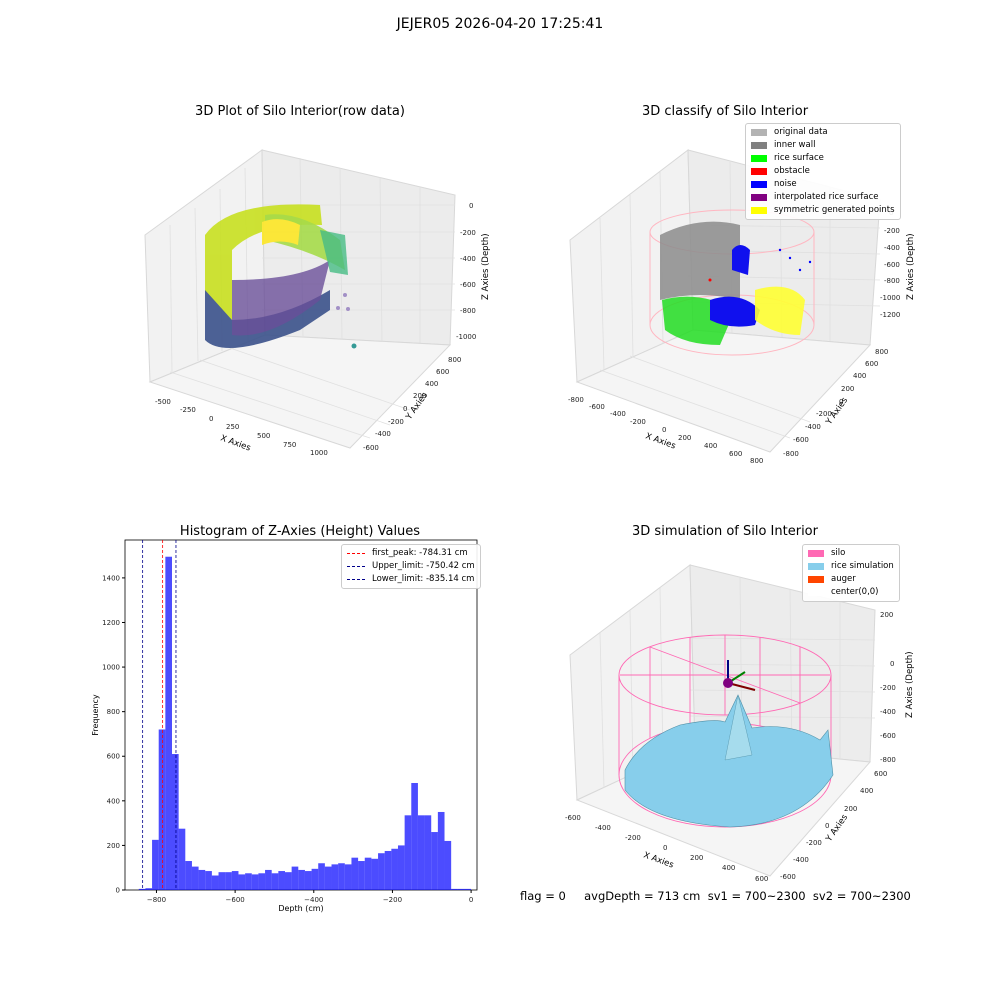 Image resolution: width=1000 pixels, height=1000 pixels. Describe the element at coordinates (791, 454) in the screenshot. I see `classify-ytick: -800` at that location.